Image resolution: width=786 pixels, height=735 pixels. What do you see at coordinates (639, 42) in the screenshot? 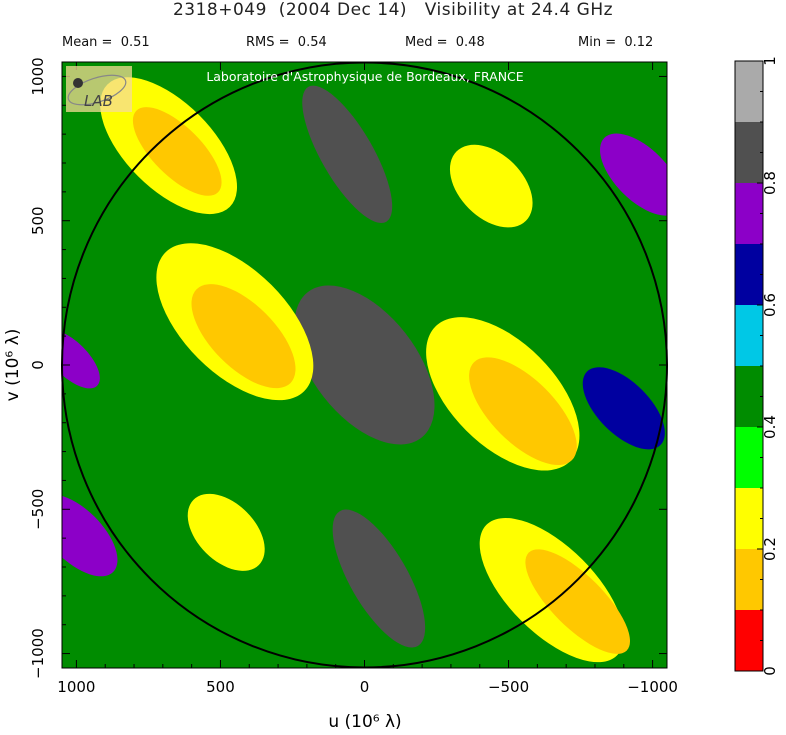
I see `stat-min-value: 0.12` at bounding box center [639, 42].